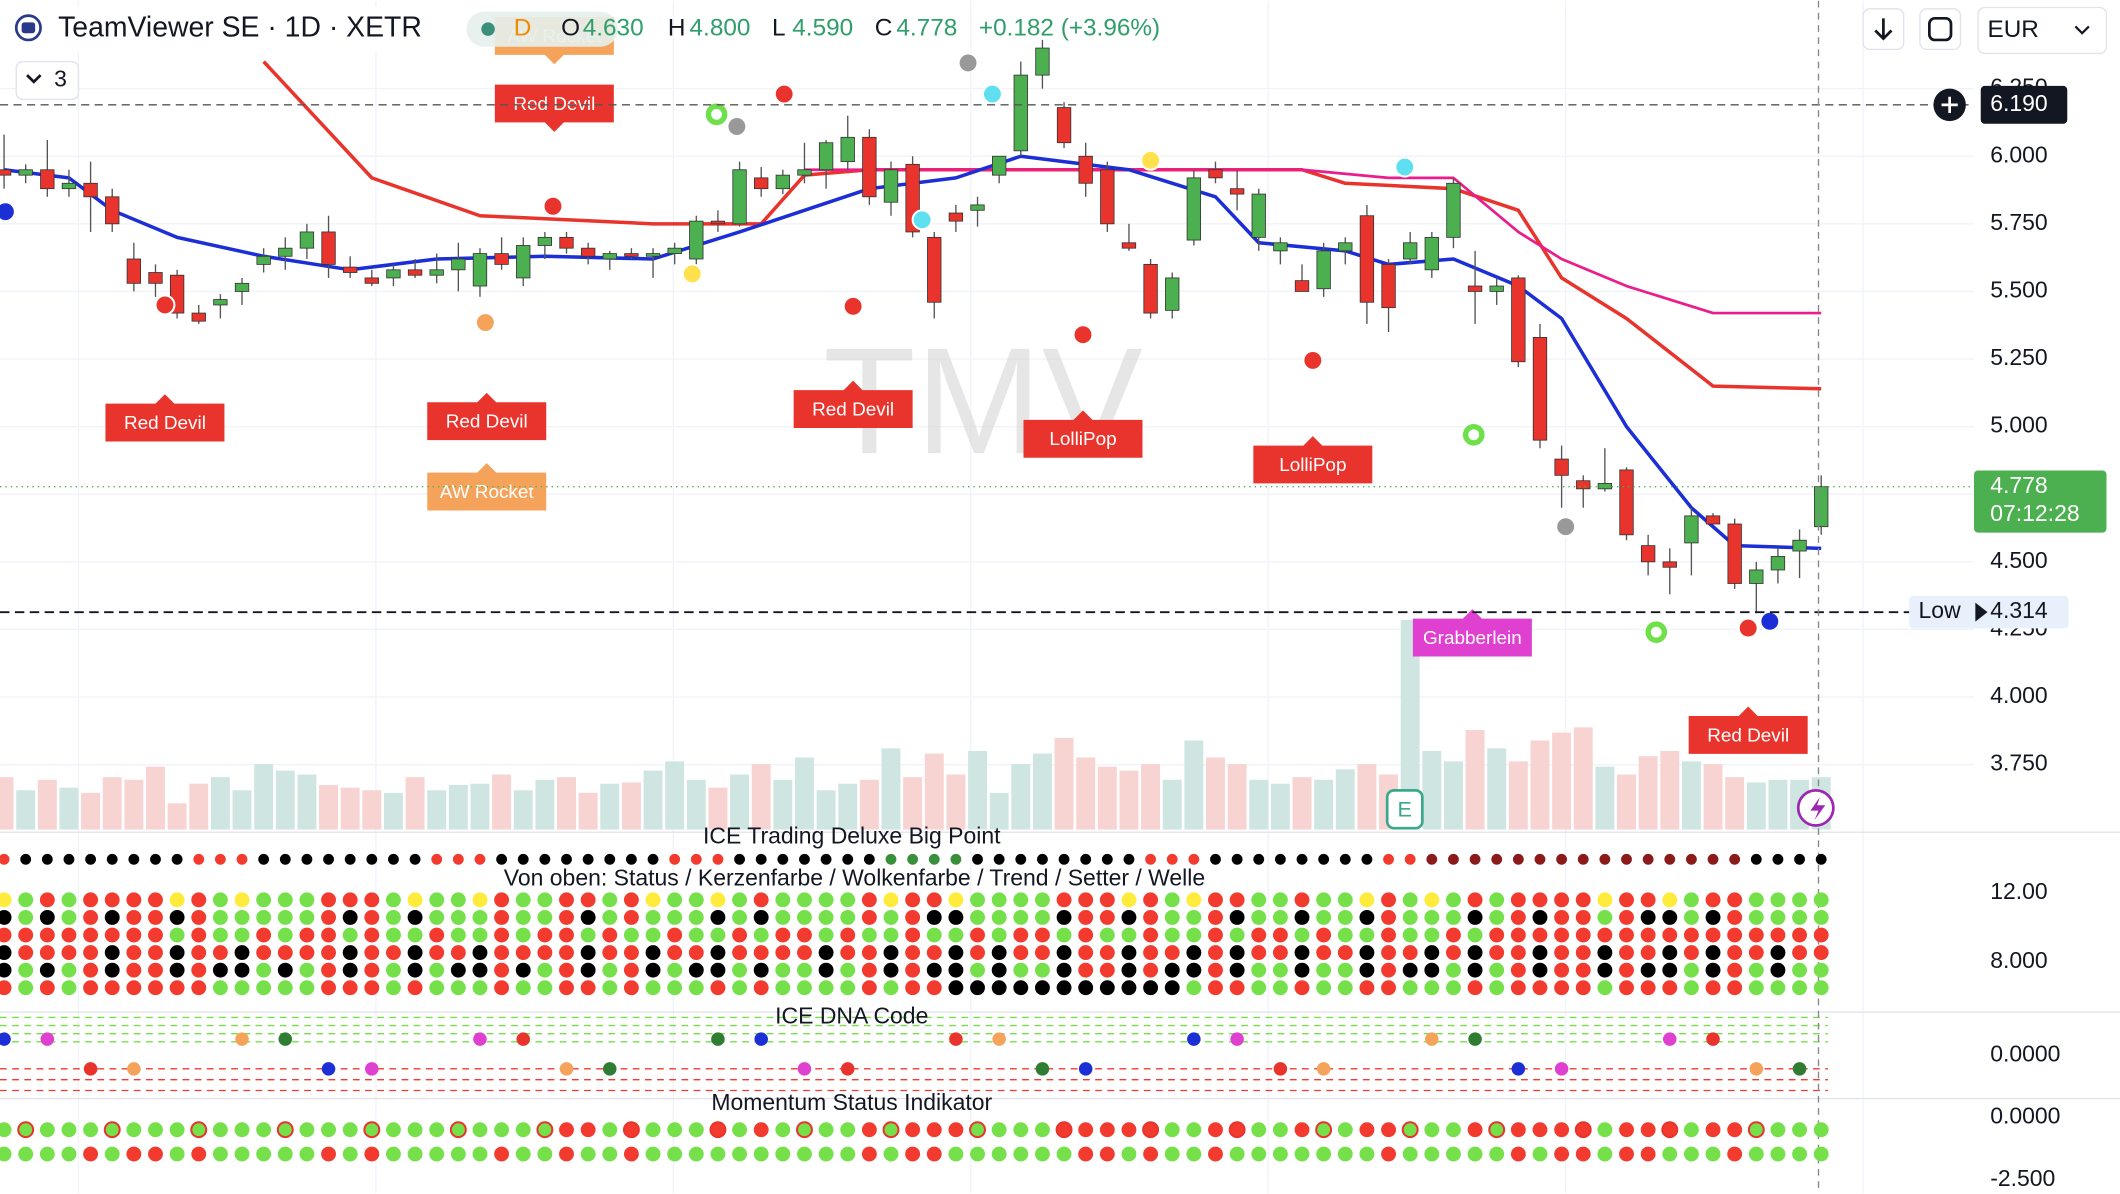 This screenshot has height=1194, width=2120. I want to click on dna-dot, so click(804, 1069).